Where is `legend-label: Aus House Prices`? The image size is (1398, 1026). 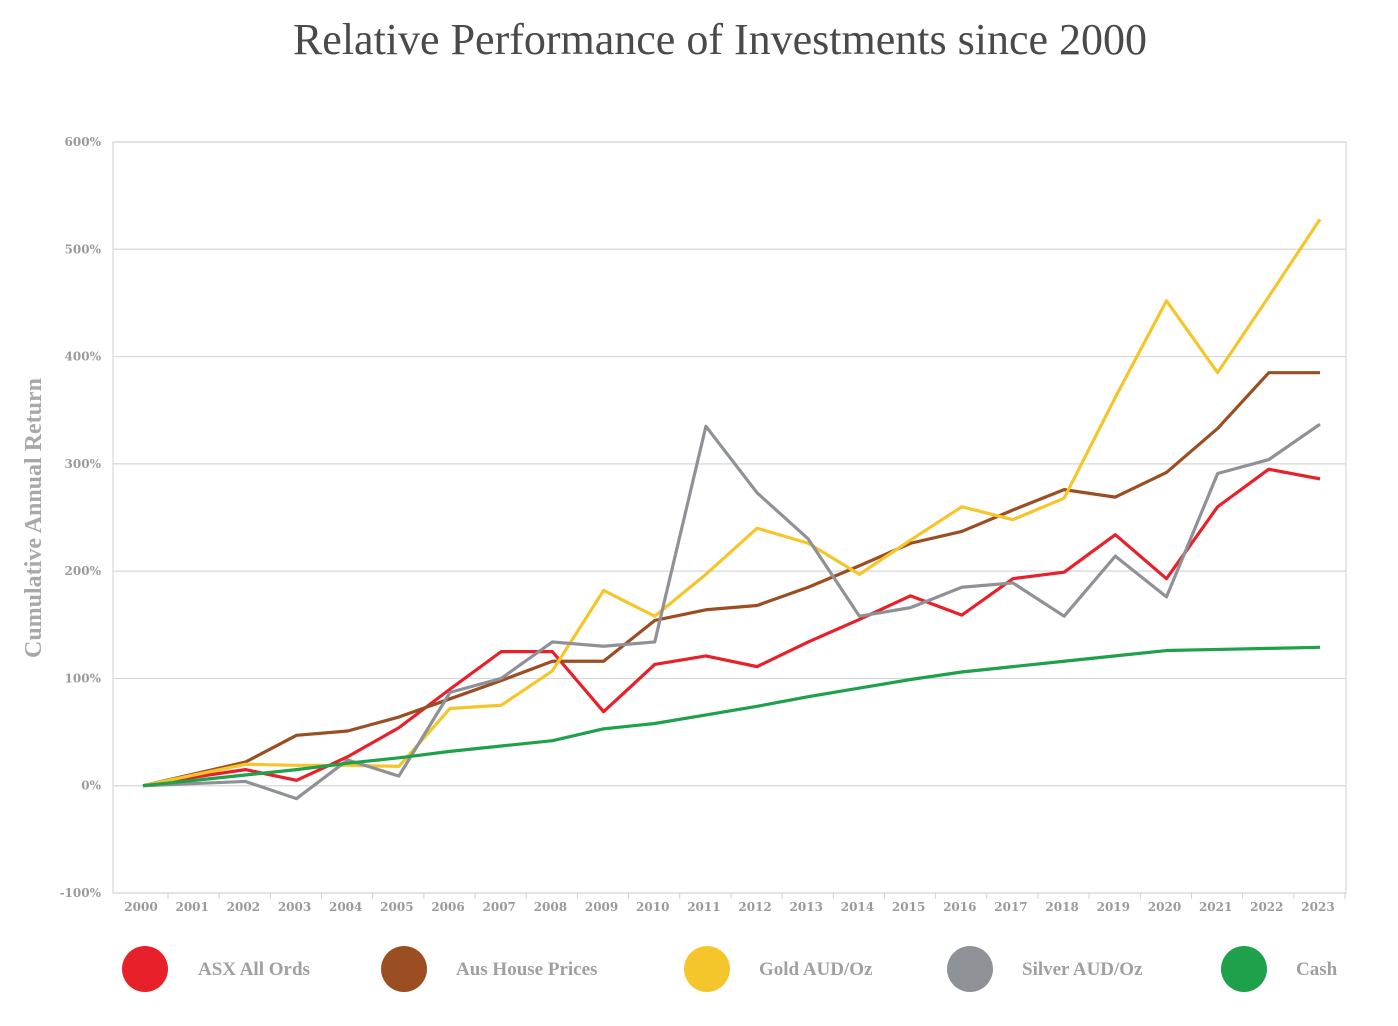
legend-label: Aus House Prices is located at coordinates (526, 969).